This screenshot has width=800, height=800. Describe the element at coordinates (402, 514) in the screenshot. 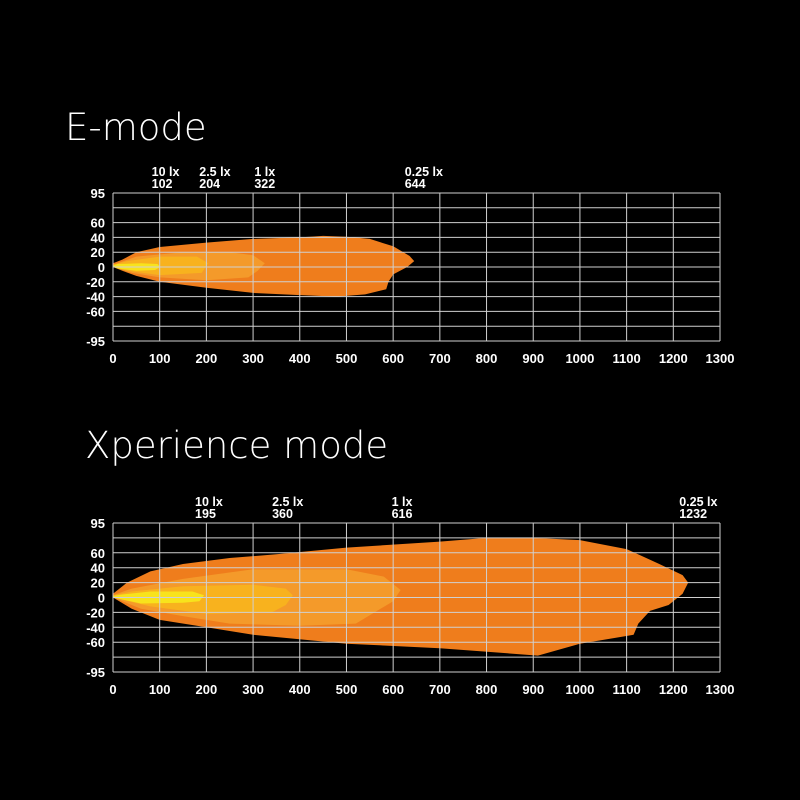

I see `lux-distance-label: 616` at that location.